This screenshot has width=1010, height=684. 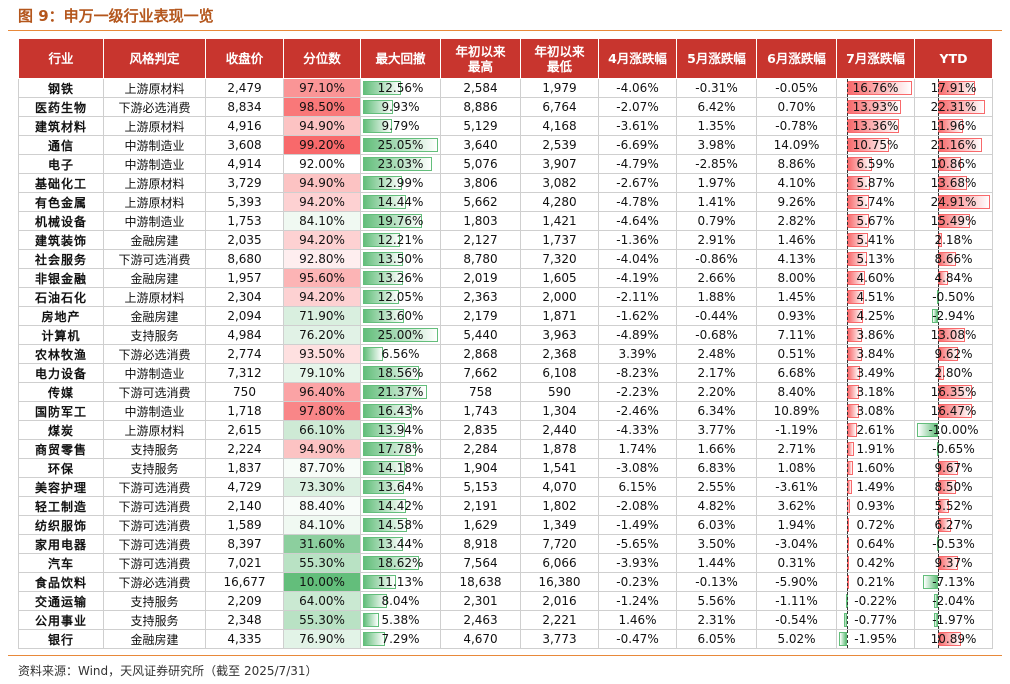 What do you see at coordinates (61, 58) in the screenshot?
I see `column-header-text: 行业` at bounding box center [61, 58].